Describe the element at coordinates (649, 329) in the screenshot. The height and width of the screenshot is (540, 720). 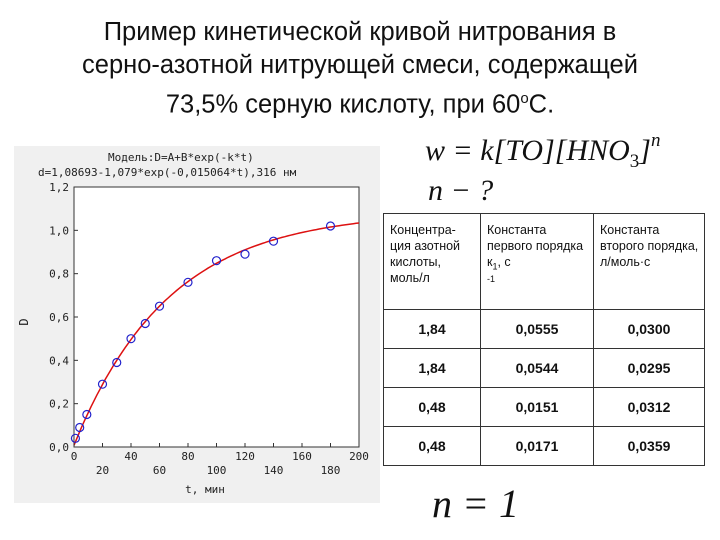
I see `cell-k2: 0,0300` at that location.